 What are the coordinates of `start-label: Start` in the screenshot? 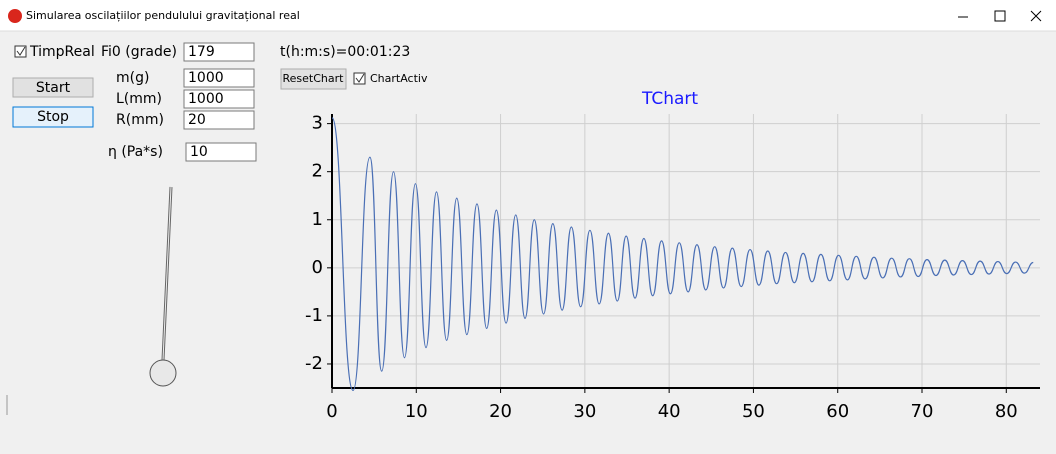 It's located at (53, 88).